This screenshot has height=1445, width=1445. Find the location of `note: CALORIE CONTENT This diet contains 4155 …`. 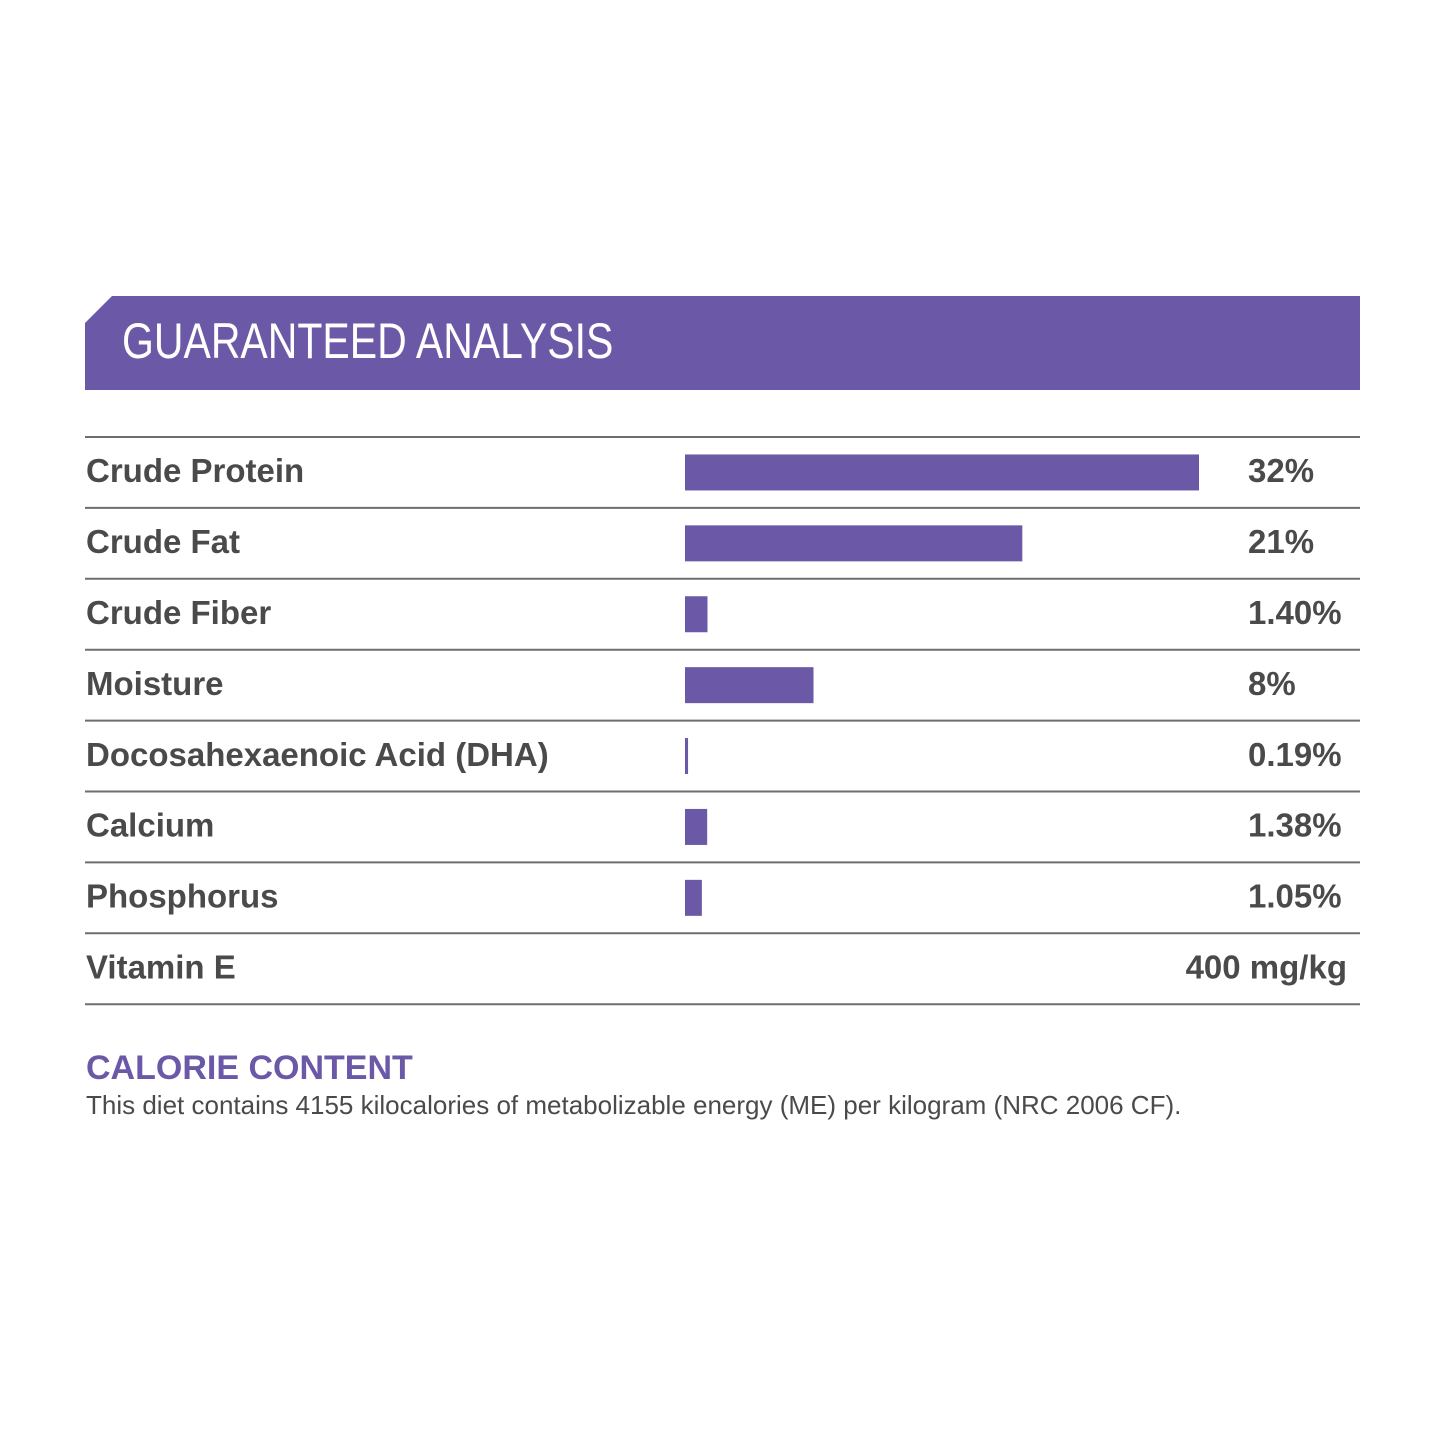

note: CALORIE CONTENT This diet contains 4155 … is located at coordinates (731, 1085).